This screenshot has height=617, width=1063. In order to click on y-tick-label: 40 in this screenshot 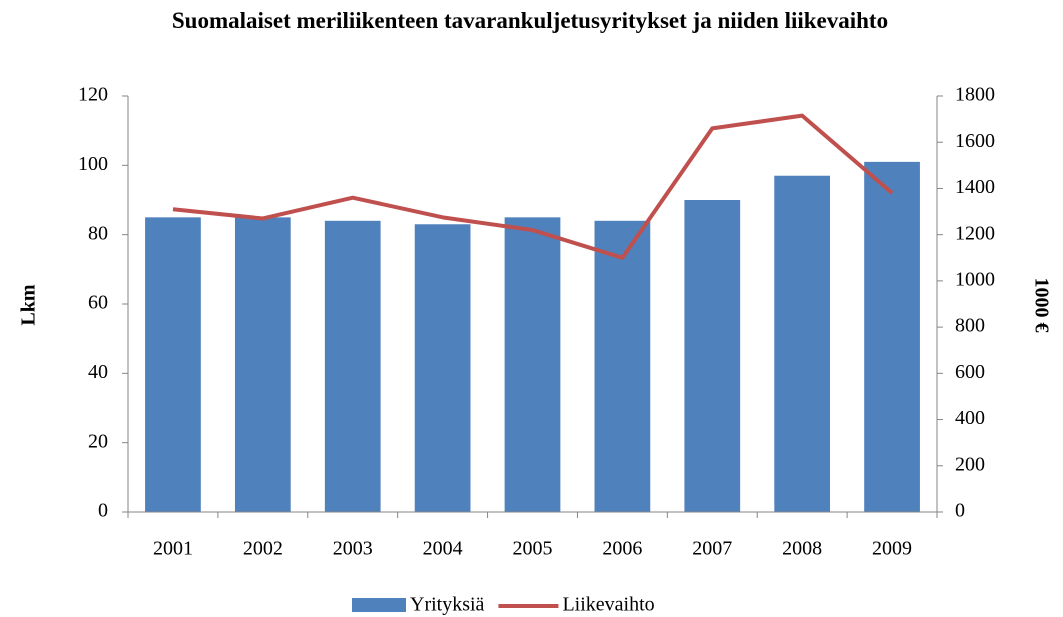, I will do `click(98, 372)`.